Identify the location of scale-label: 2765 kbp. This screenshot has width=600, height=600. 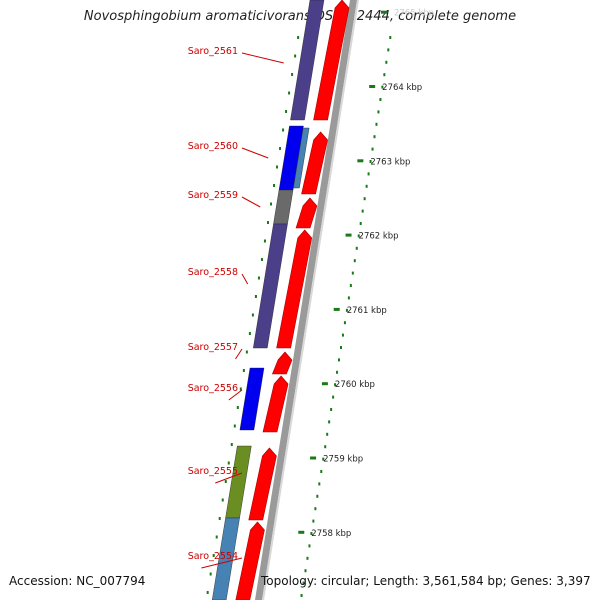
(414, 14).